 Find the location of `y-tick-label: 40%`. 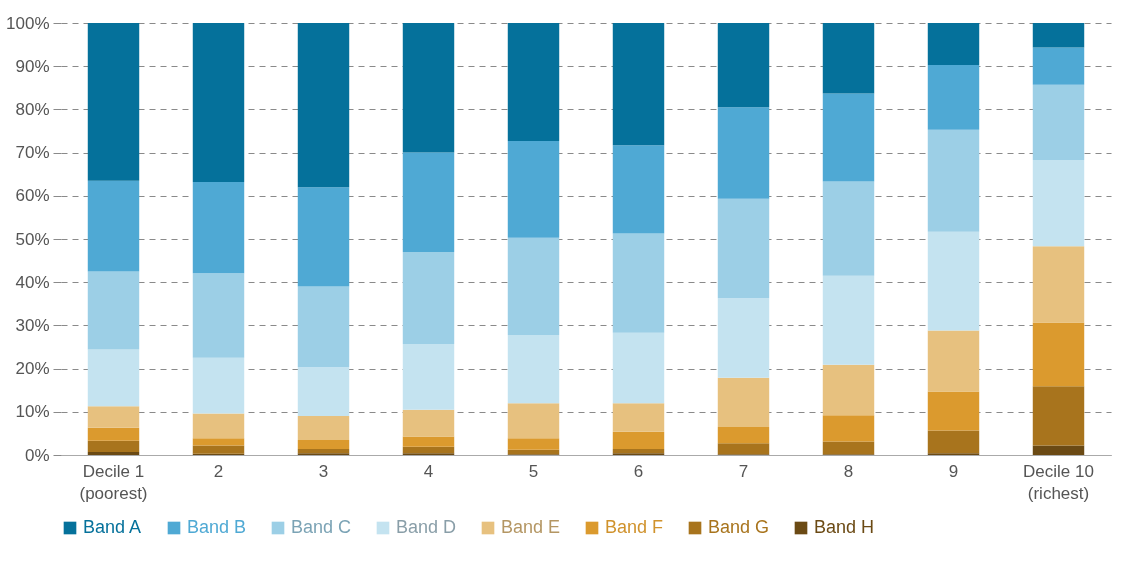

y-tick-label: 40% is located at coordinates (32, 282).